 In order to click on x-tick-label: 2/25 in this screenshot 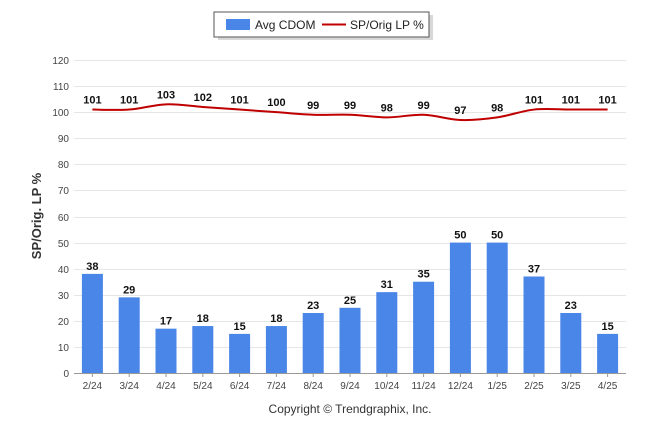, I will do `click(534, 386)`.